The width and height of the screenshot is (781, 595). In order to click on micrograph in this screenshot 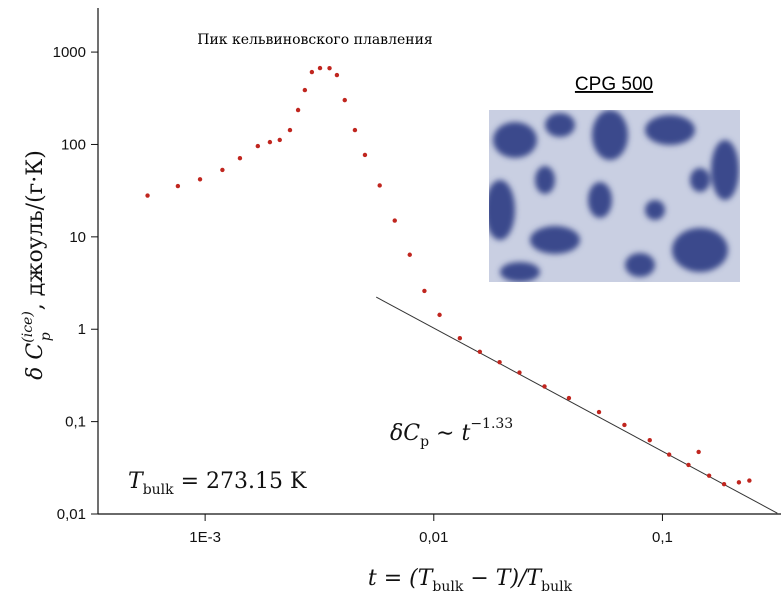, I will do `click(614, 196)`.